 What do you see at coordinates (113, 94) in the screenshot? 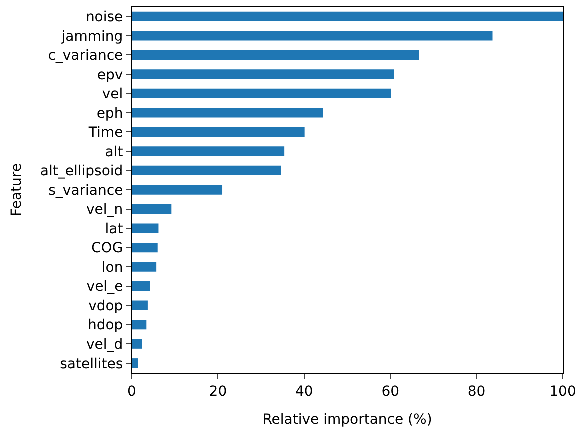
I see `y-tick-label: vel` at bounding box center [113, 94].